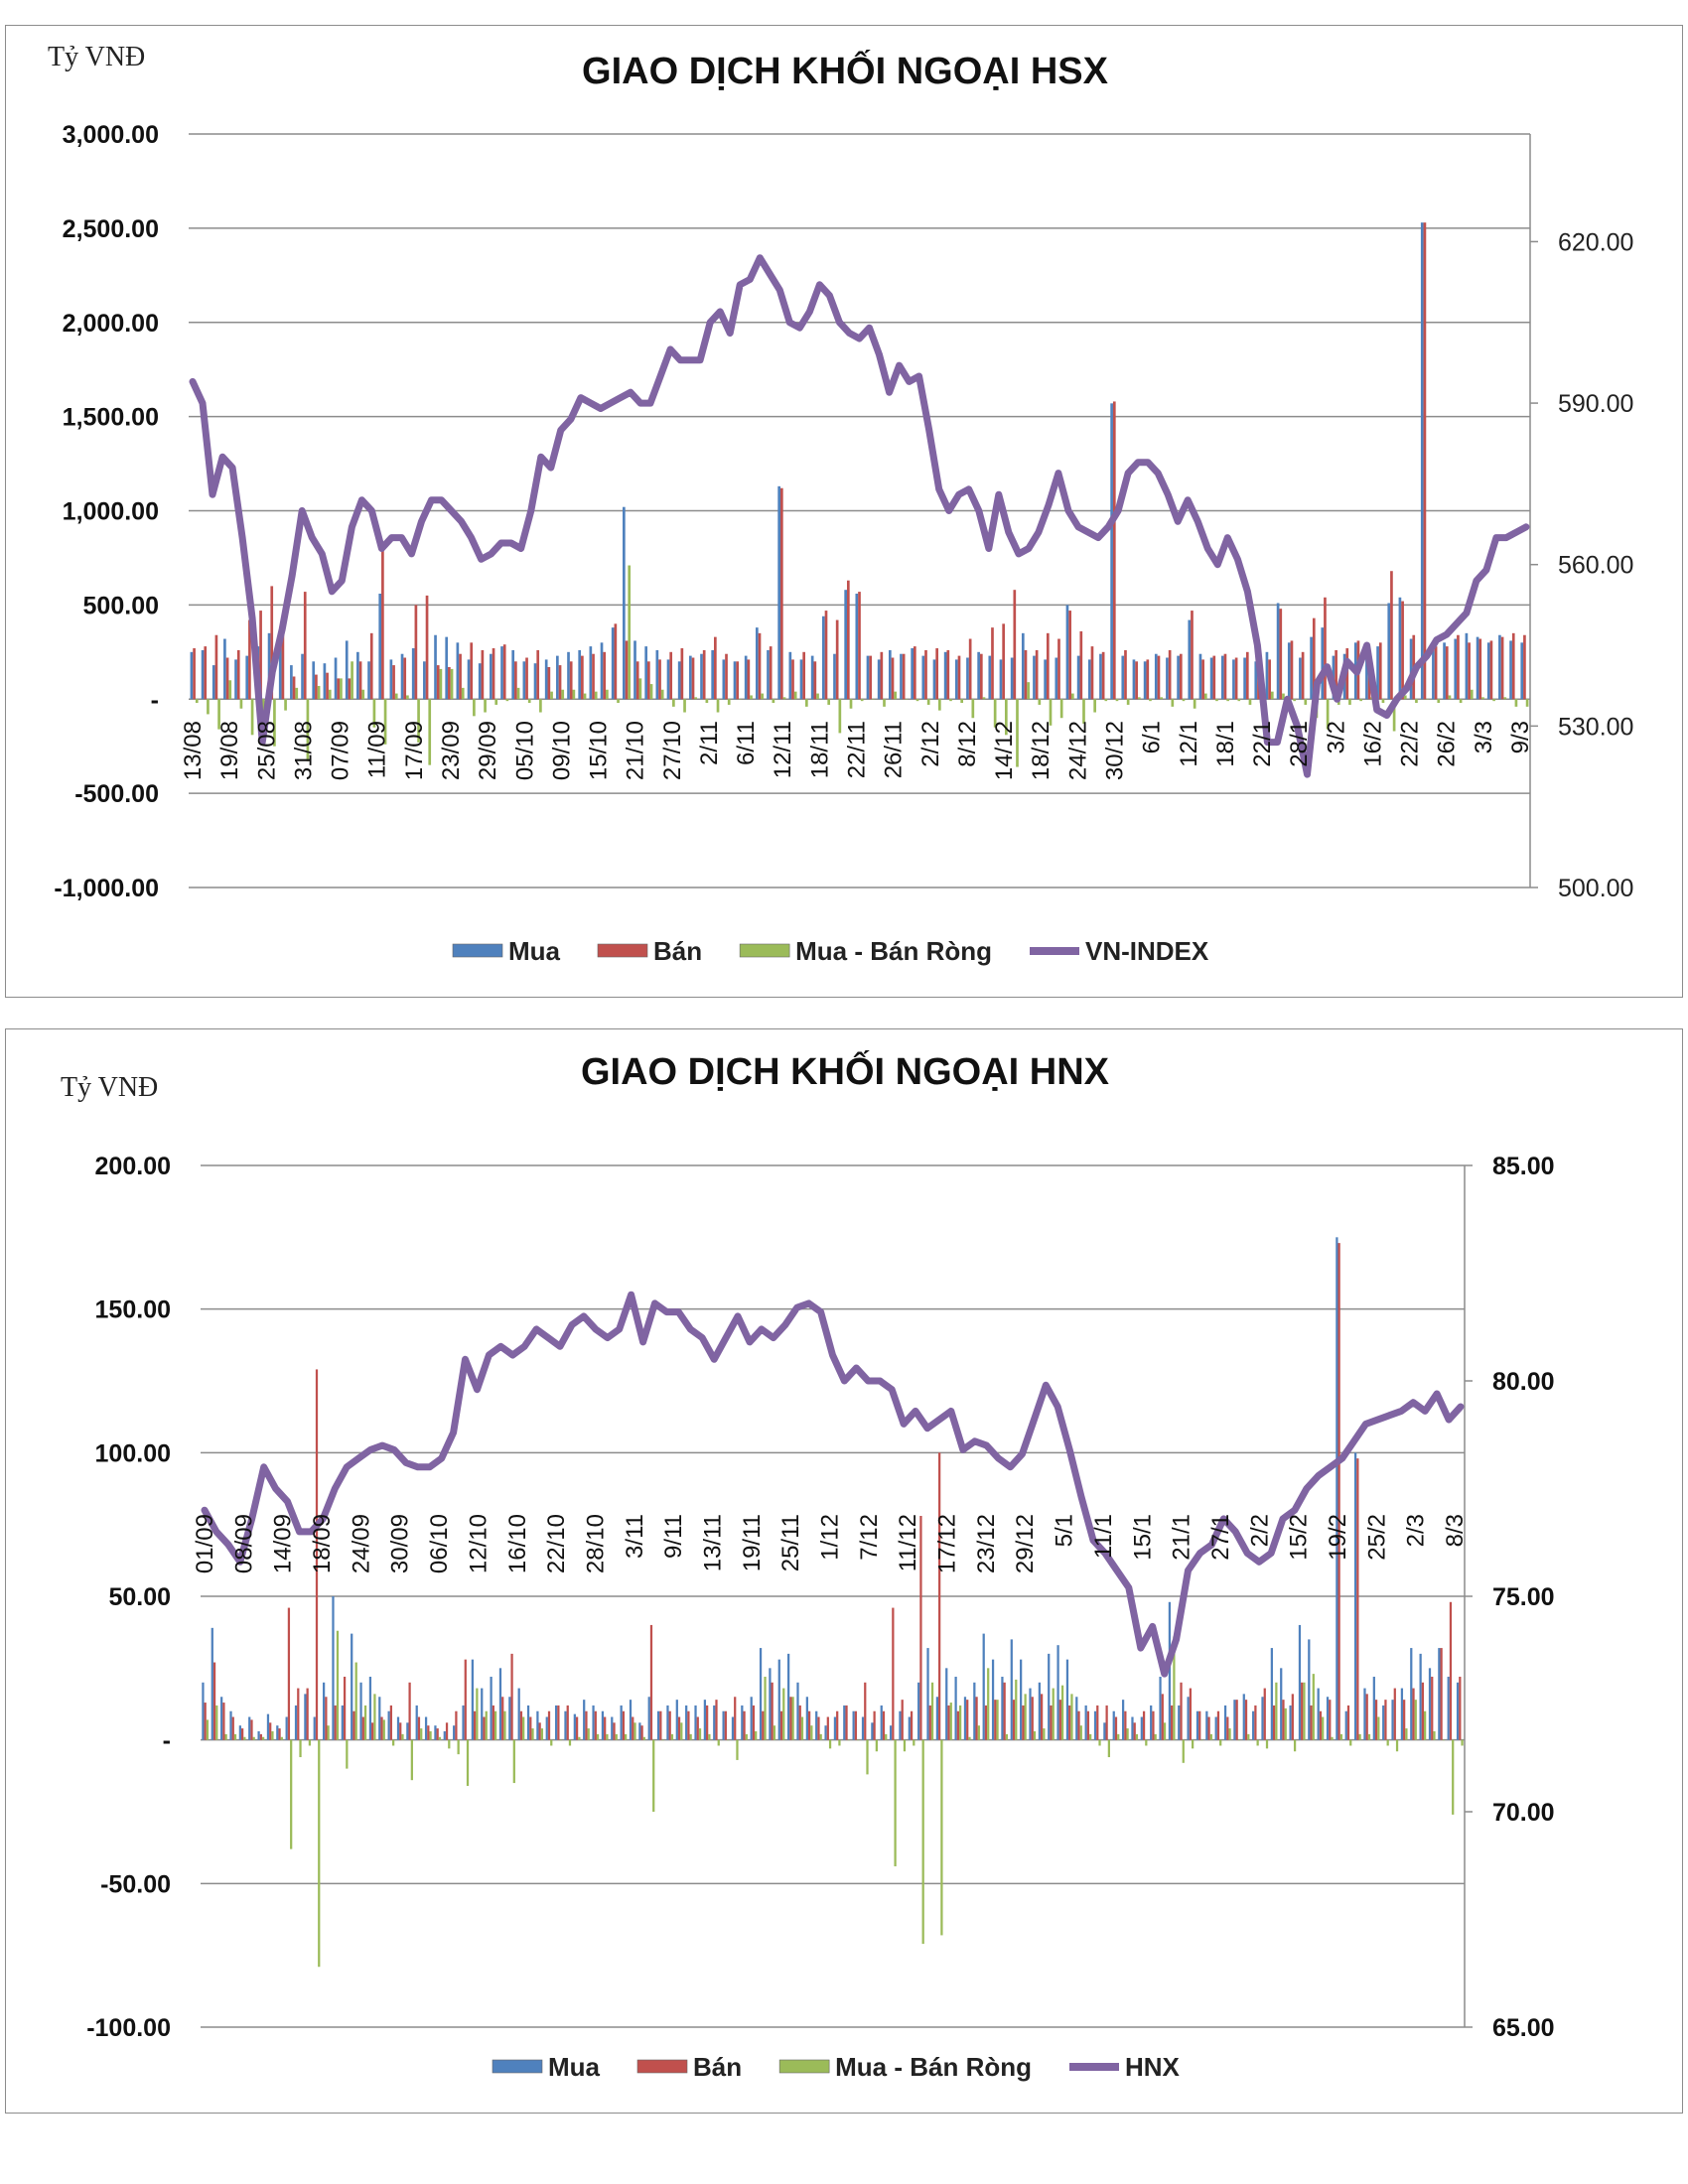 The image size is (1688, 2184). I want to click on hnx-x-tick-label: 21/1, so click(1182, 1537).